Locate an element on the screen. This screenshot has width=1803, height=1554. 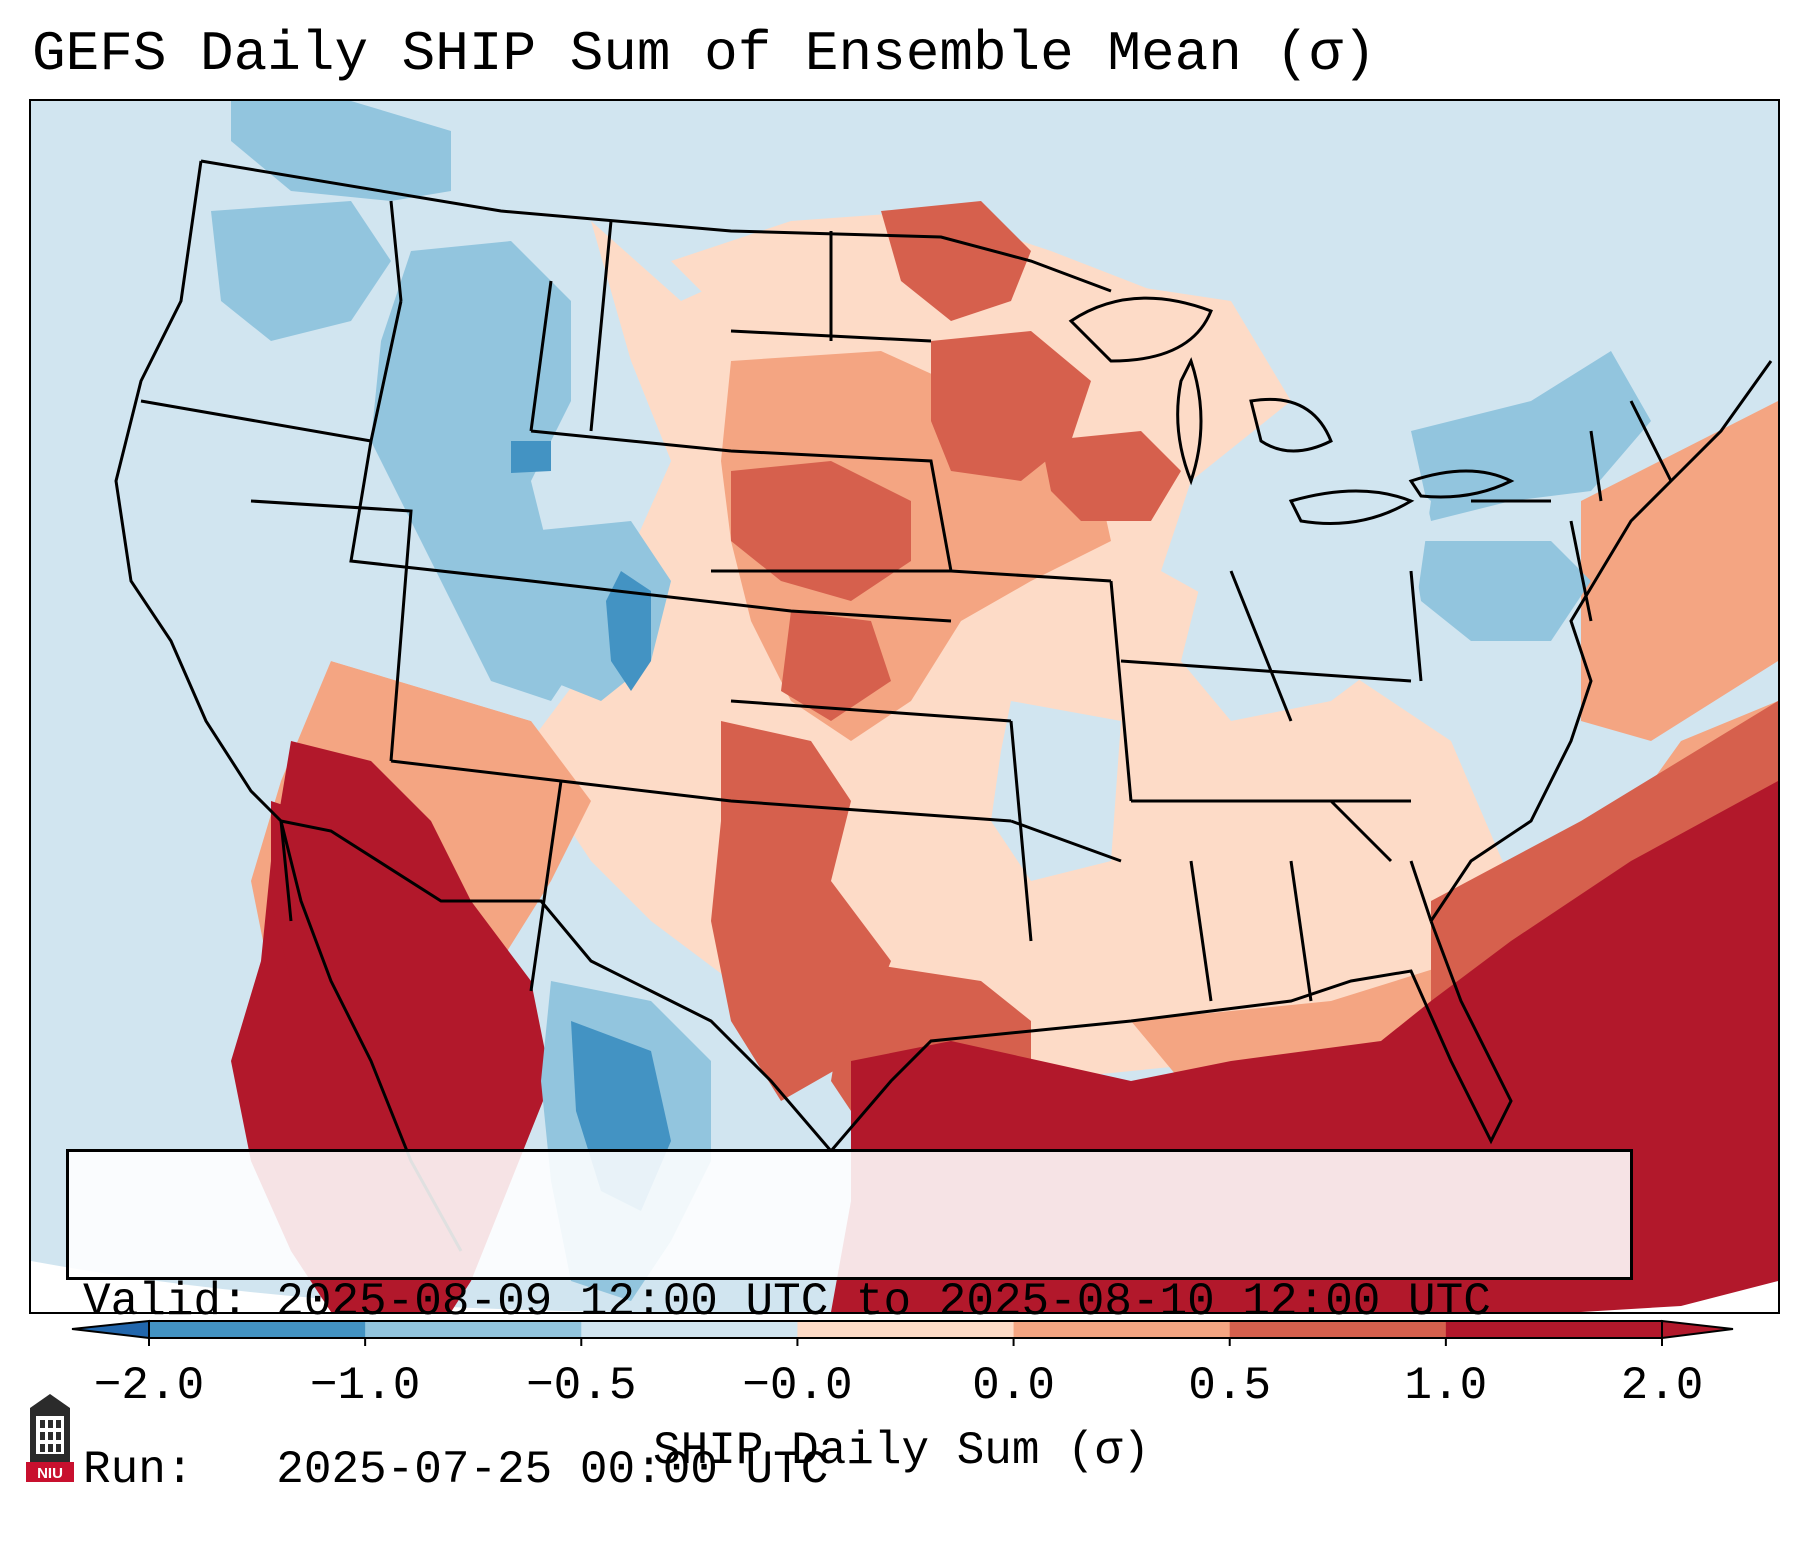
domain-edge-left is located at coordinates (381, 1286).